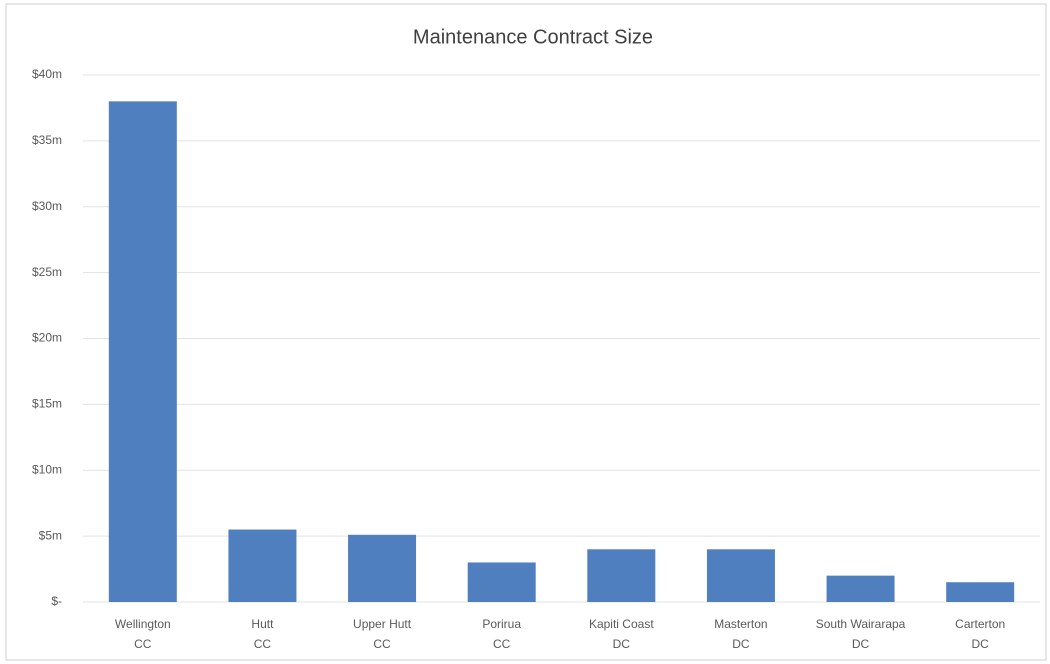 This screenshot has height=664, width=1050. I want to click on x-tick-label: South Wairarapa, so click(861, 624).